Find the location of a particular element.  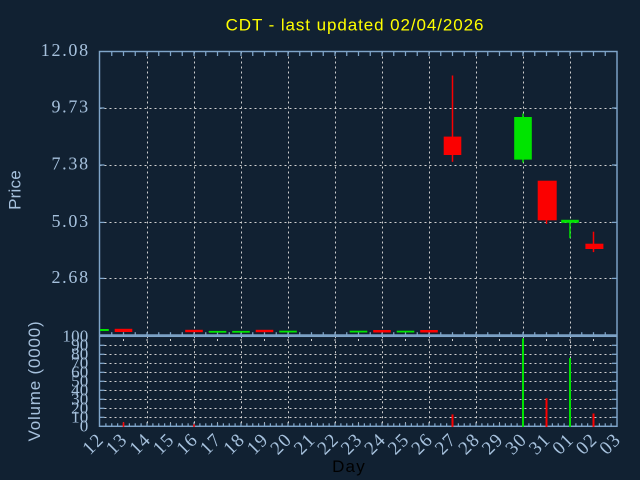

svg-text: 10 is located at coordinates (79, 417).